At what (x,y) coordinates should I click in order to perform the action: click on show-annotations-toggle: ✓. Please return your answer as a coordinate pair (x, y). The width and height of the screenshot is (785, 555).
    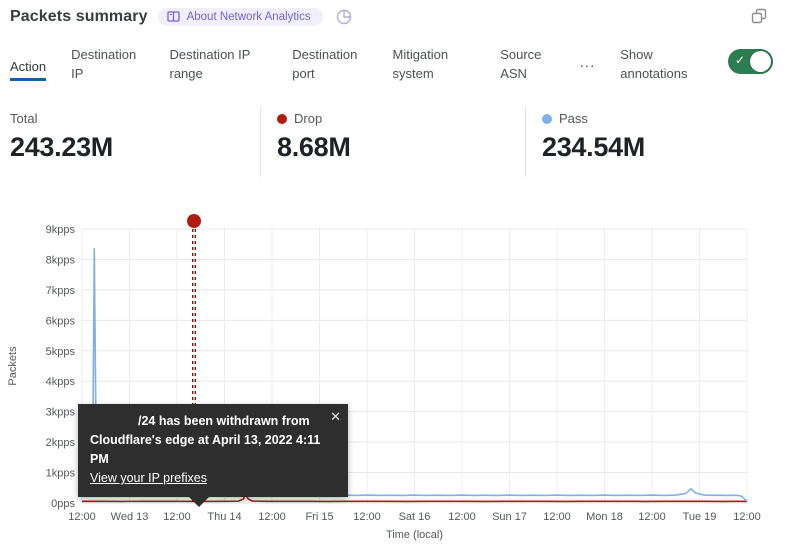
    Looking at the image, I should click on (750, 61).